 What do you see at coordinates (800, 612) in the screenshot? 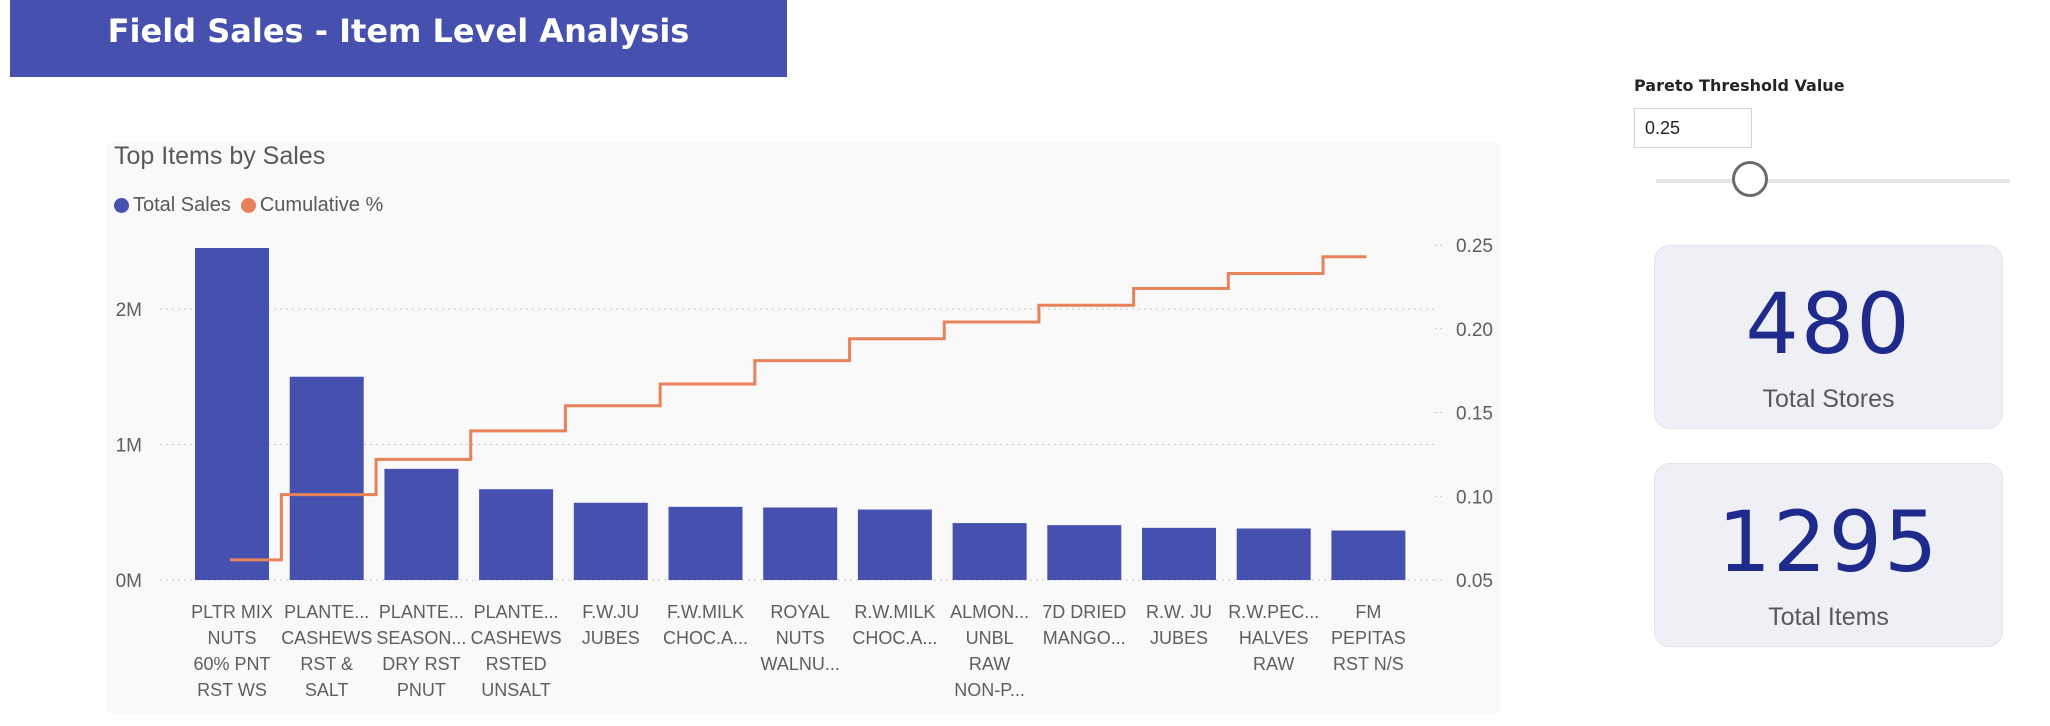
I see `x-tick-label-line: ROYAL` at bounding box center [800, 612].